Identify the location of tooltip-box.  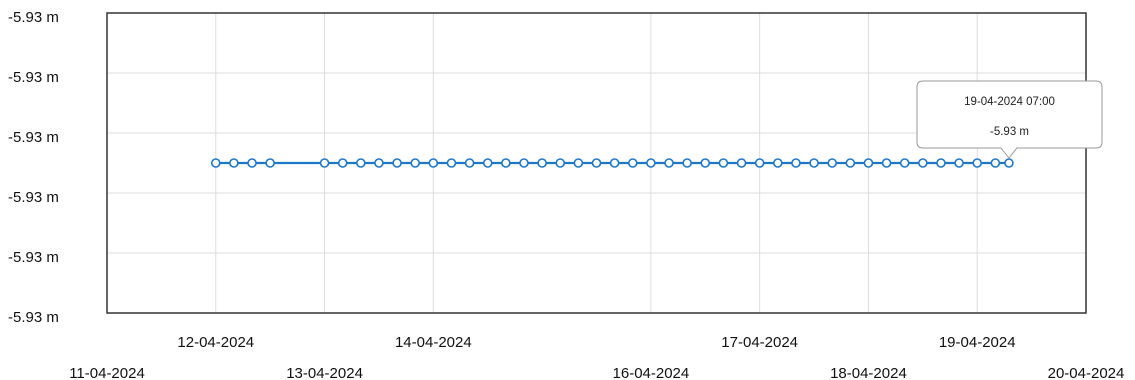
(1009, 119).